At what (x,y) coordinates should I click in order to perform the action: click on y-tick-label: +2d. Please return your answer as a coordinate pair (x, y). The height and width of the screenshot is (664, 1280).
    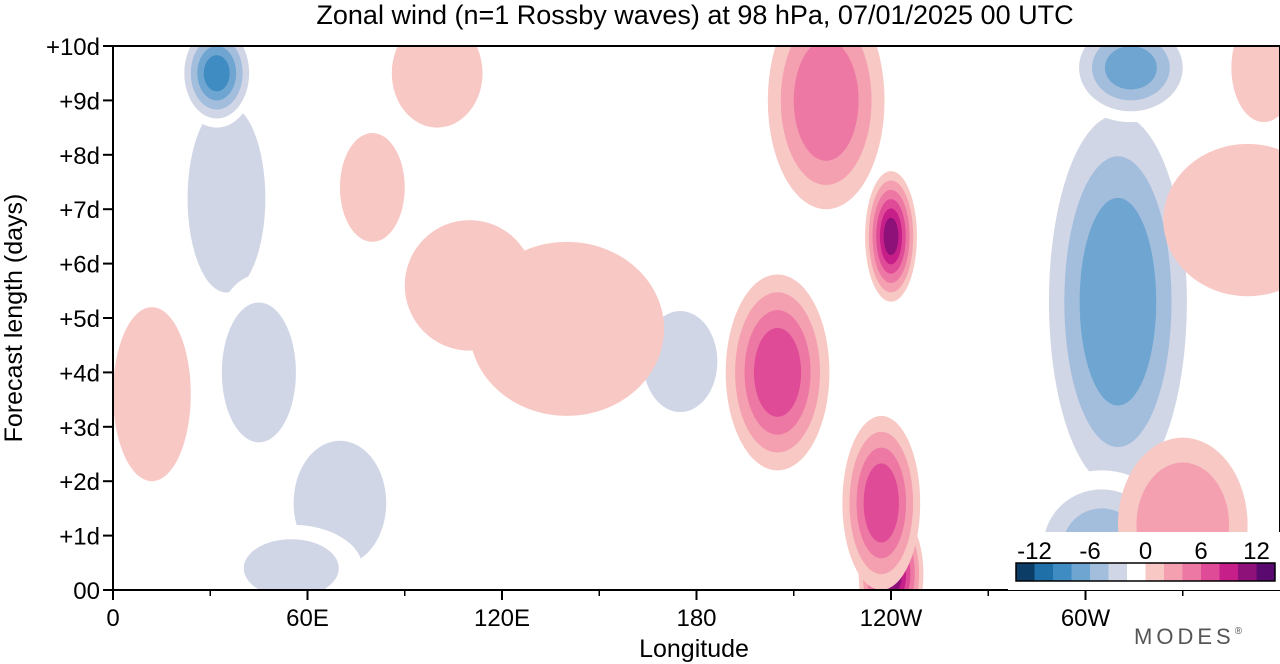
    Looking at the image, I should click on (79, 482).